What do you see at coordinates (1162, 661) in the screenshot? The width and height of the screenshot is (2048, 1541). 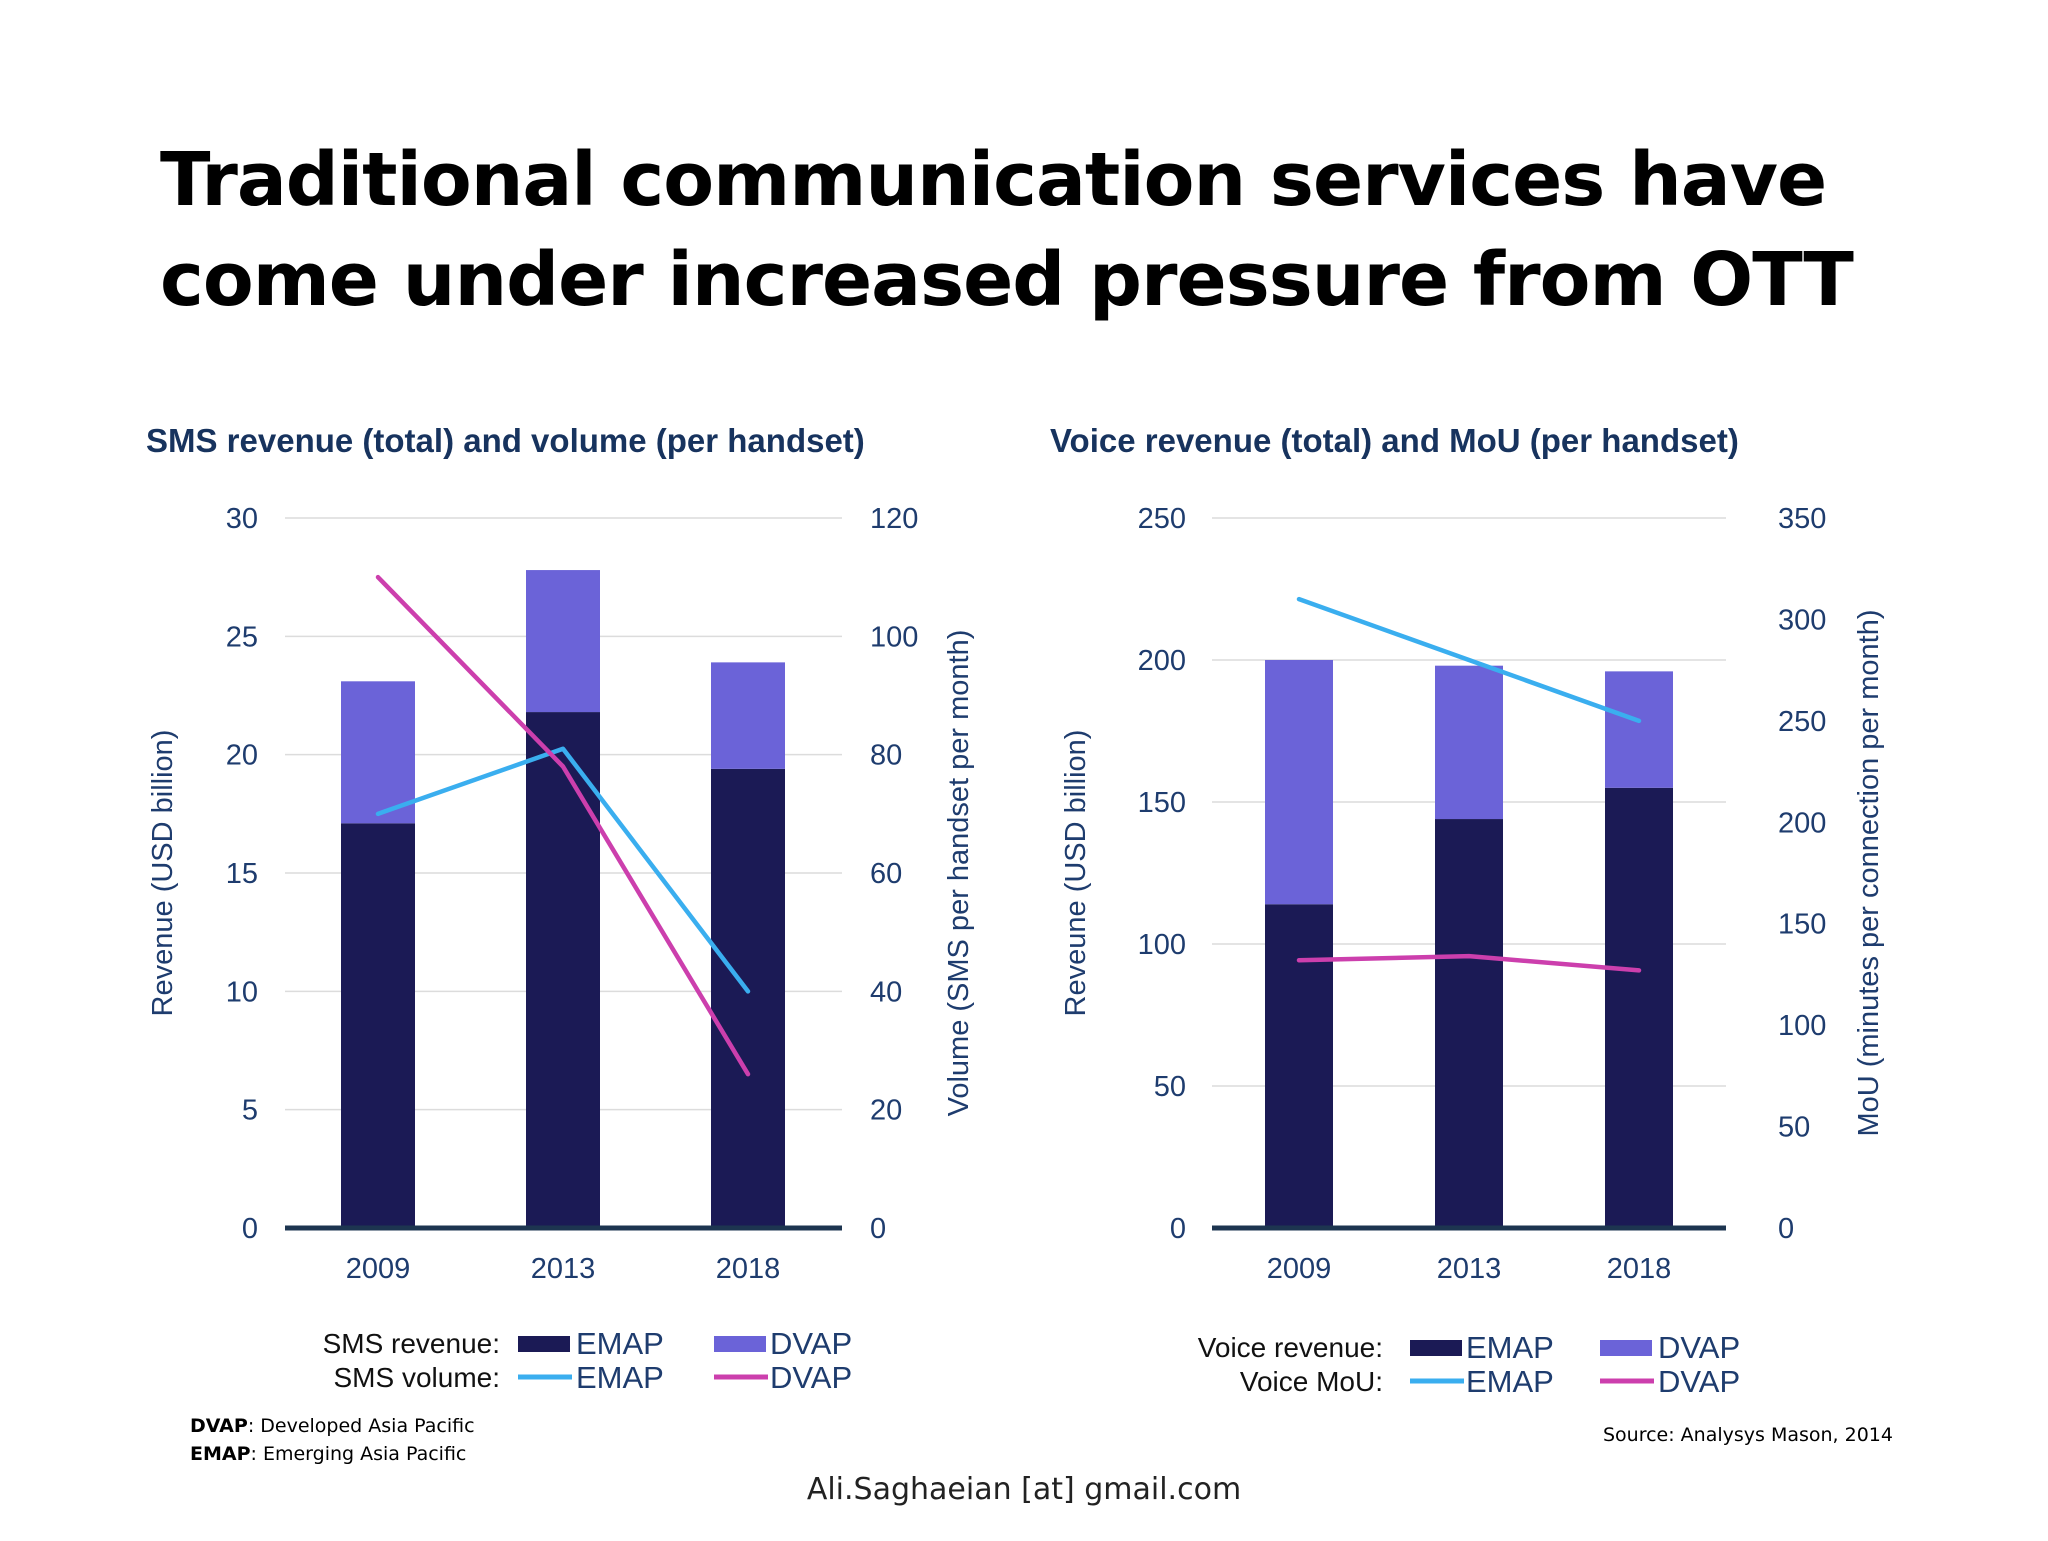 I see `voice-left-tick-label: 200` at bounding box center [1162, 661].